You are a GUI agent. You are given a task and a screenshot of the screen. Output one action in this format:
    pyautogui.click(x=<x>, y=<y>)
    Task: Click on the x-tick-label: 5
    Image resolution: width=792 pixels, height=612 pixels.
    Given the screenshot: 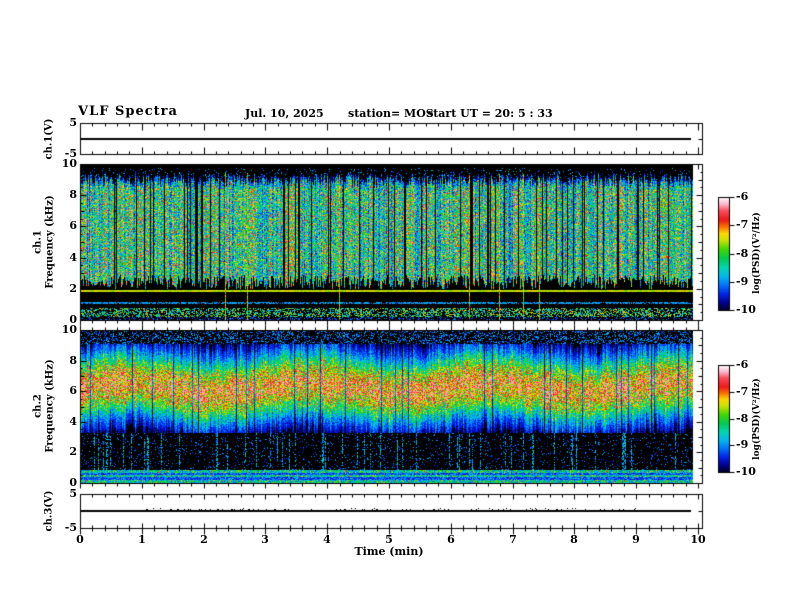 What is the action you would take?
    pyautogui.click(x=389, y=539)
    